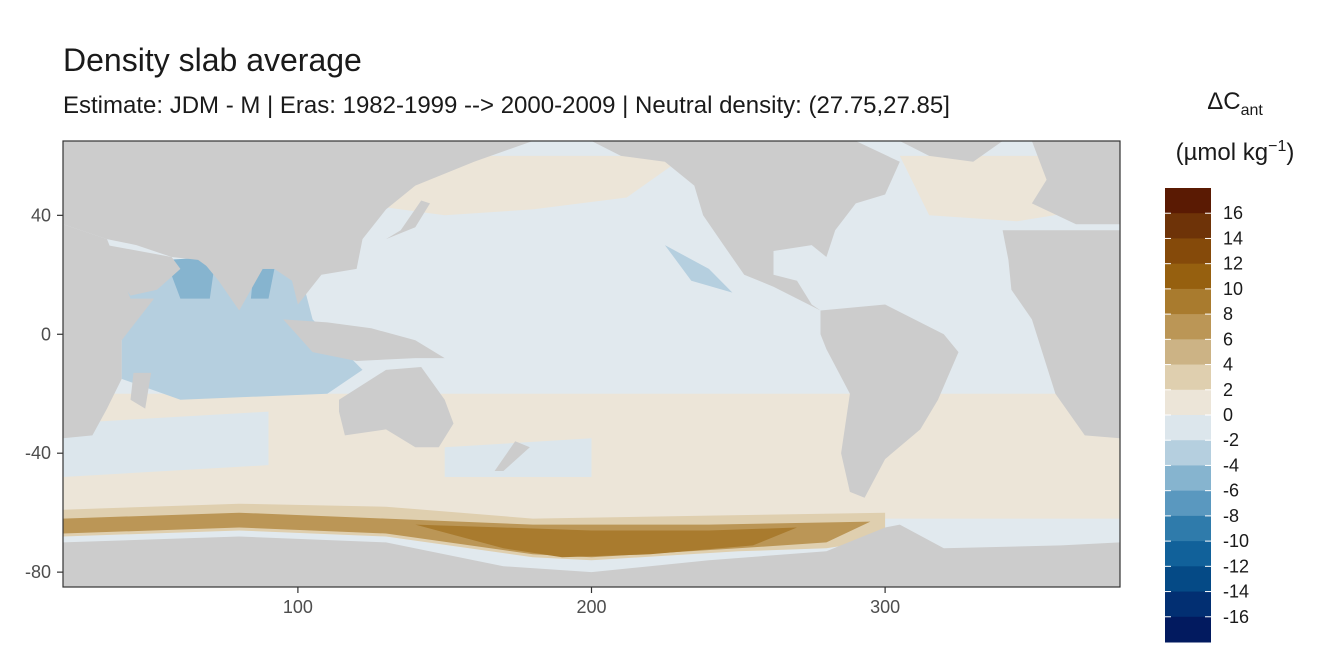 The width and height of the screenshot is (1344, 672). What do you see at coordinates (298, 223) in the screenshot?
I see `land-eurasia` at bounding box center [298, 223].